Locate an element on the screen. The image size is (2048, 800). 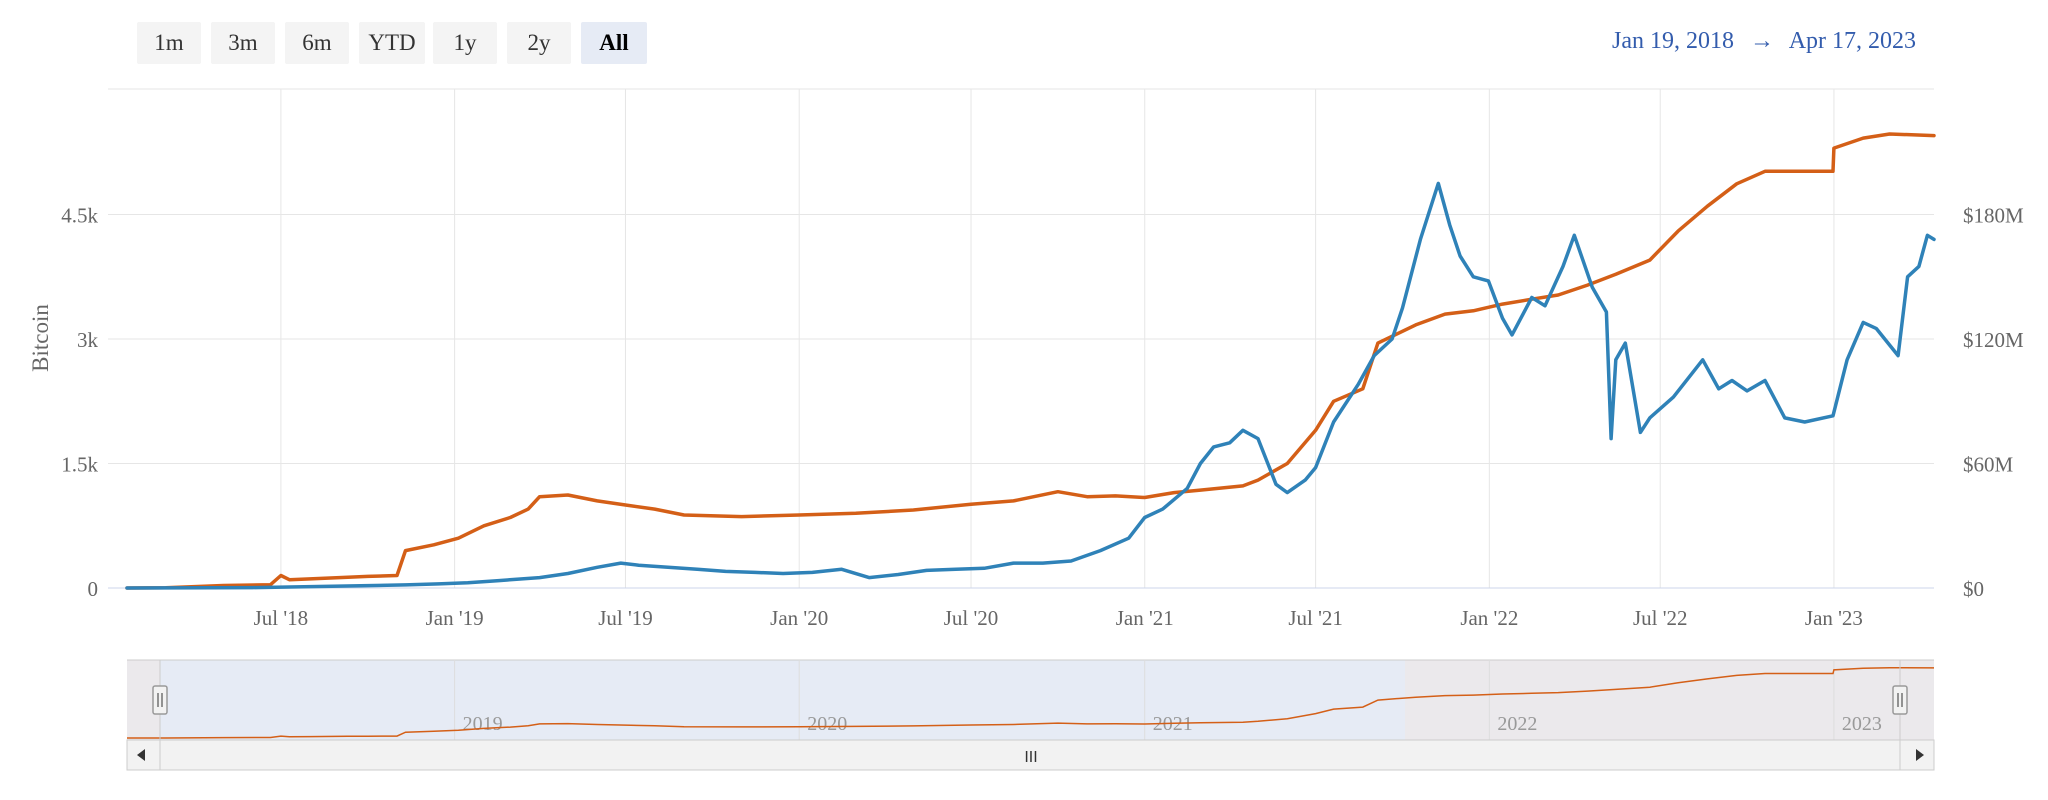
x-tick-label: Jul '18 is located at coordinates (281, 618).